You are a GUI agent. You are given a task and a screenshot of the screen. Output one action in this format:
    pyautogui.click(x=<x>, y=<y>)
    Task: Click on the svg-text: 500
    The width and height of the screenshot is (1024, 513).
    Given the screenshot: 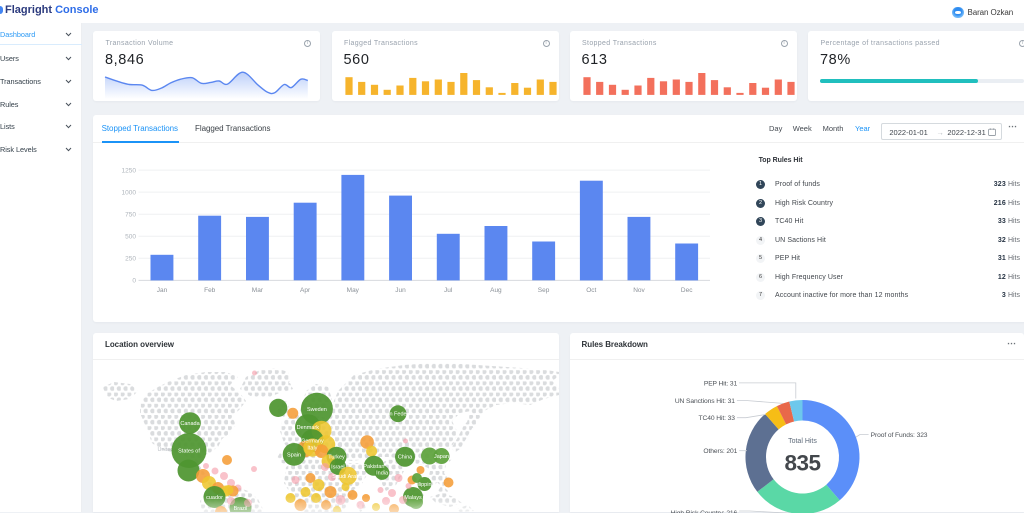 What is the action you would take?
    pyautogui.click(x=130, y=236)
    